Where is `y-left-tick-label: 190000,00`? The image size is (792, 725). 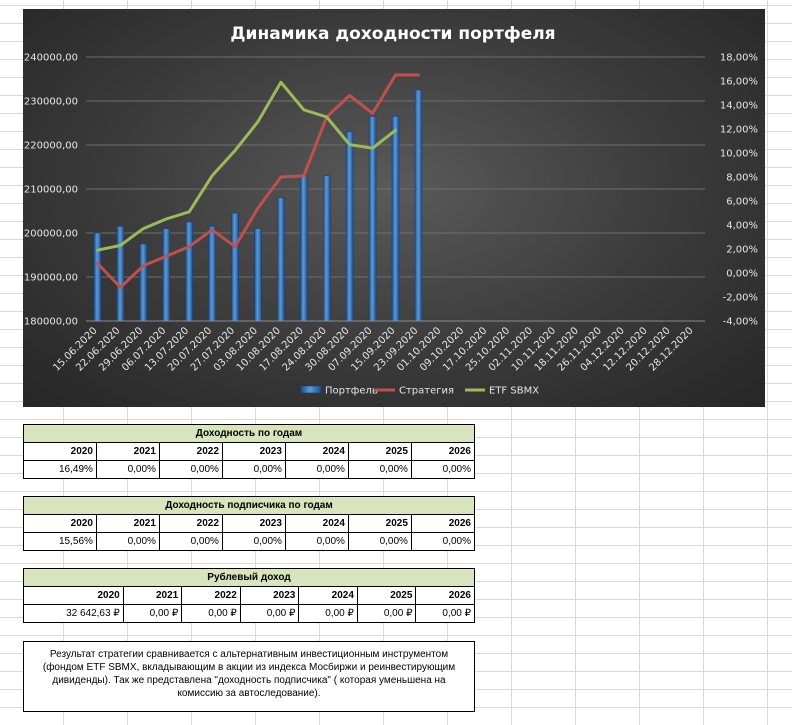 y-left-tick-label: 190000,00 is located at coordinates (51, 278).